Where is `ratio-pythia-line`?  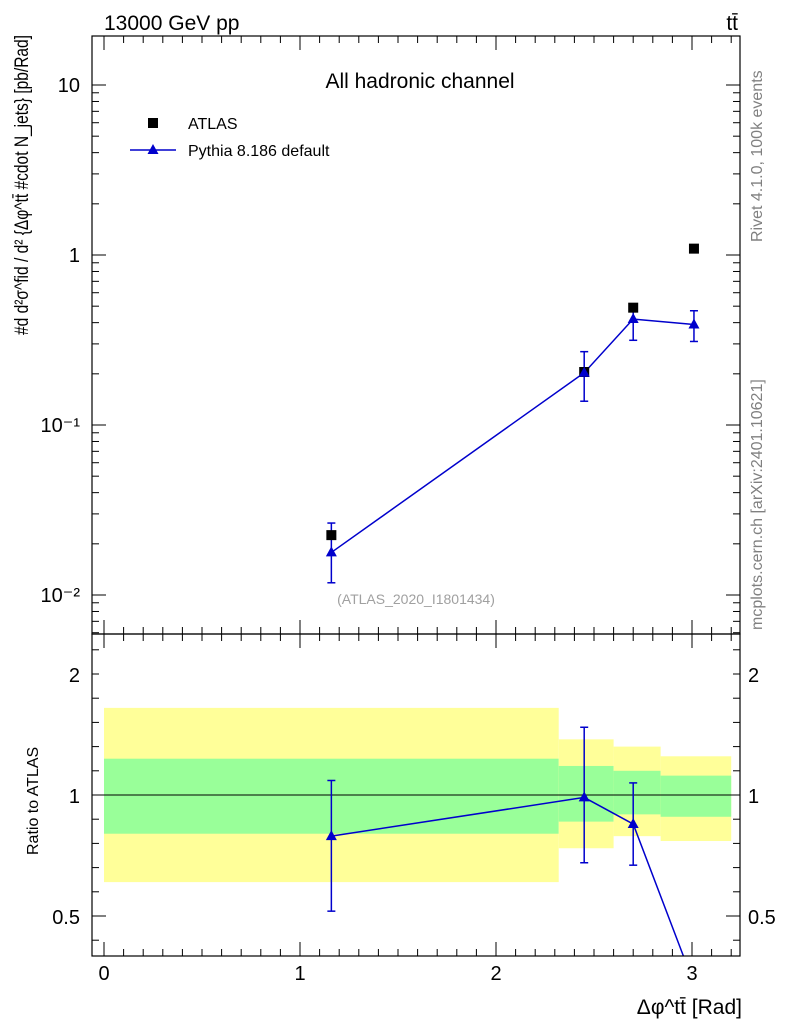 ratio-pythia-line is located at coordinates (508, 876).